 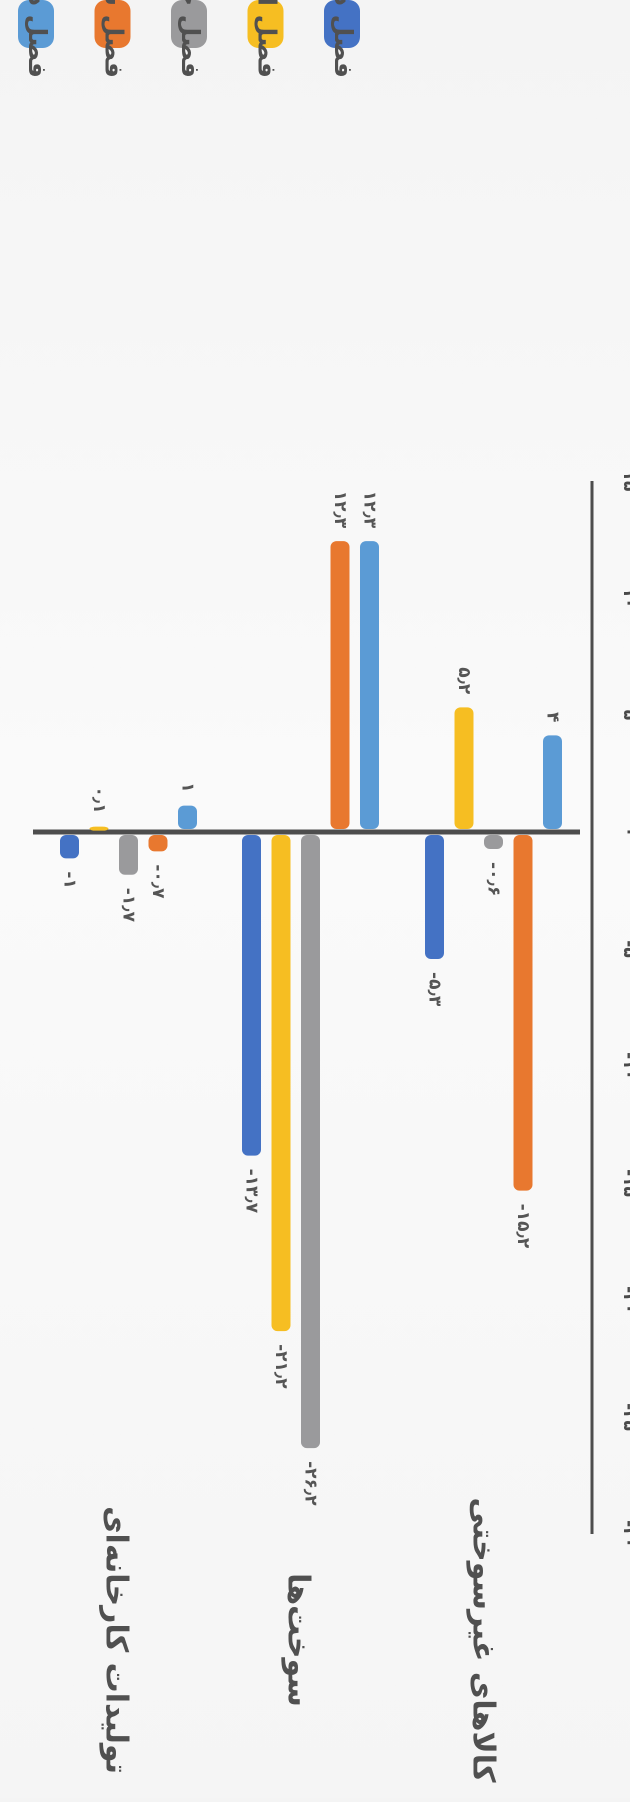 What do you see at coordinates (494, 879) in the screenshot?
I see `data-label: -۰٫۶` at bounding box center [494, 879].